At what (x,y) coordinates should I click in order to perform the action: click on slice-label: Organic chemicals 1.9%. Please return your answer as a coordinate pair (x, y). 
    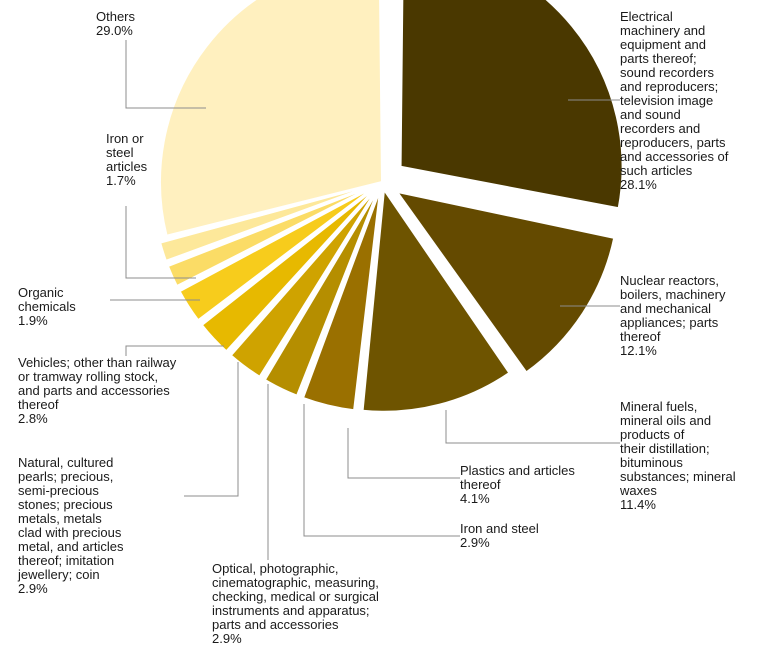
    Looking at the image, I should click on (47, 307).